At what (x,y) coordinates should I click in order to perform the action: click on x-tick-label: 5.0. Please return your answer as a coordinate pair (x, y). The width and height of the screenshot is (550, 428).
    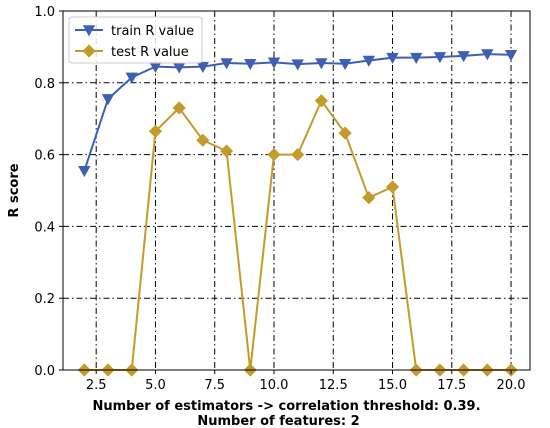
    Looking at the image, I should click on (155, 385).